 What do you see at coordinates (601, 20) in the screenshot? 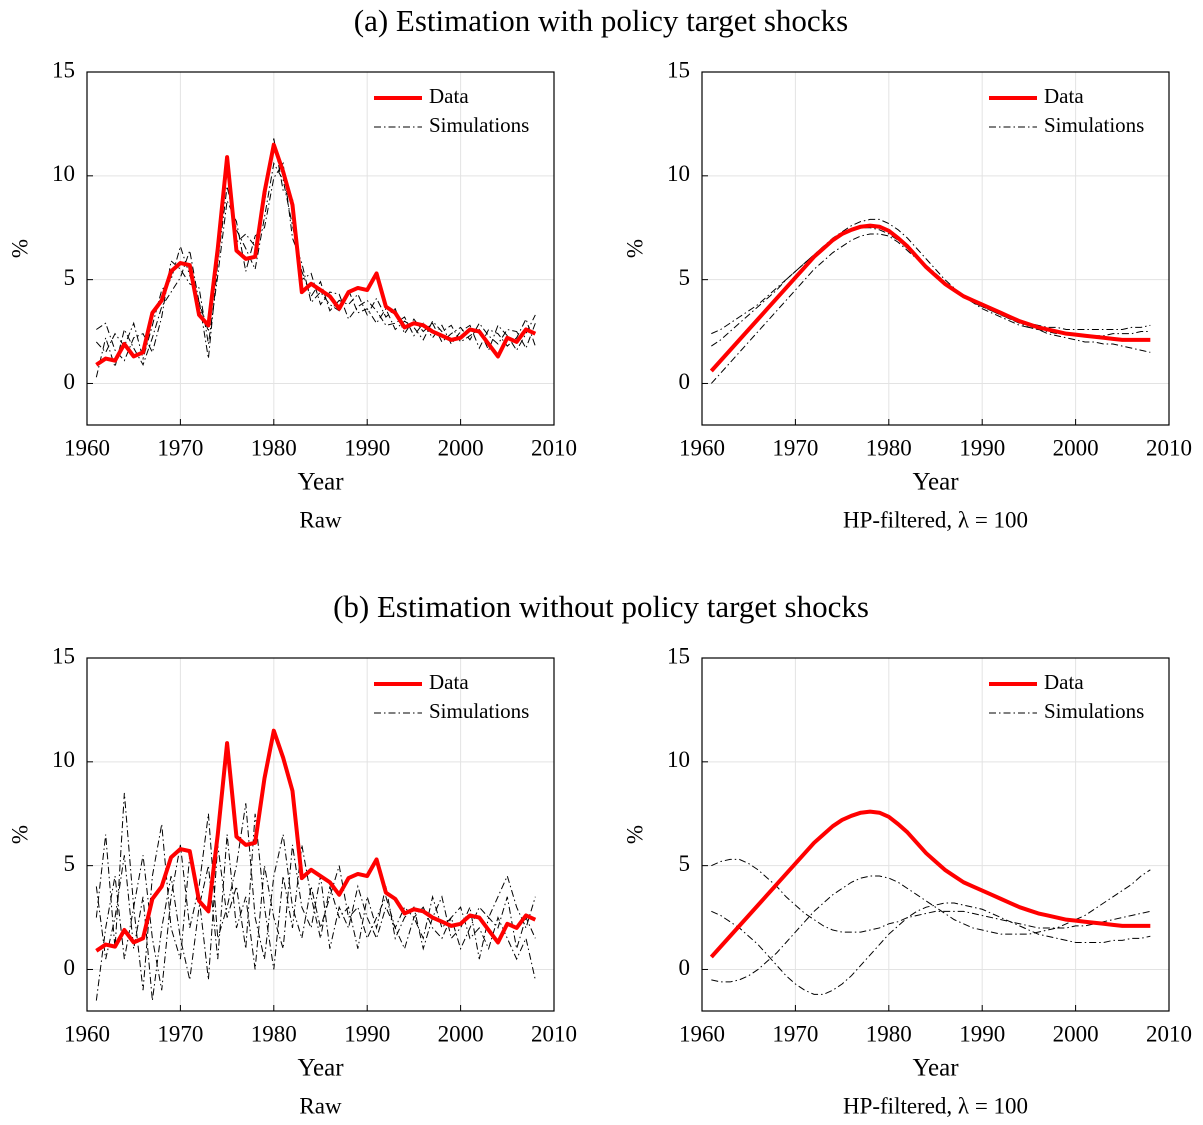
I see `figure-title: (a) Estimation with policy target shocks` at bounding box center [601, 20].